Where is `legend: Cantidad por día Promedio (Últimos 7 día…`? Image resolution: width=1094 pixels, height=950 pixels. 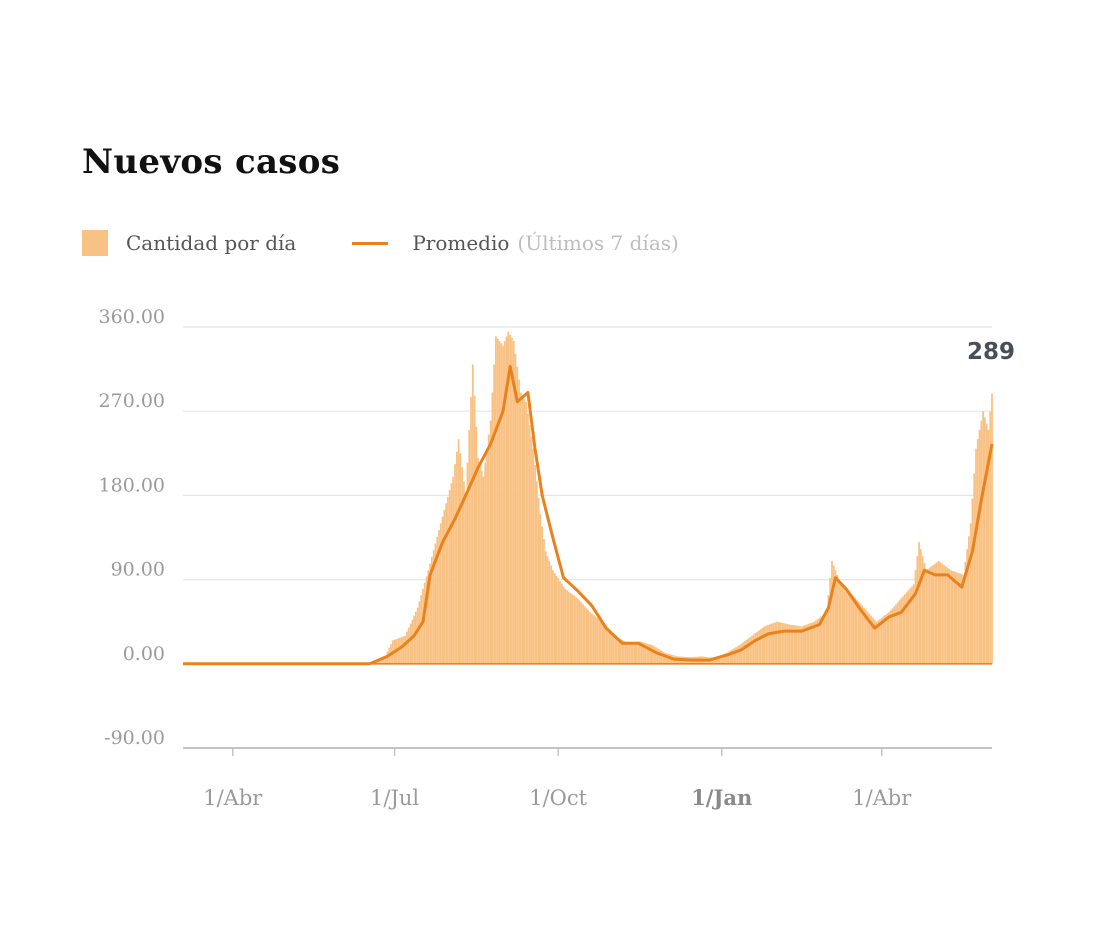
legend: Cantidad por día Promedio (Últimos 7 día… is located at coordinates (380, 243).